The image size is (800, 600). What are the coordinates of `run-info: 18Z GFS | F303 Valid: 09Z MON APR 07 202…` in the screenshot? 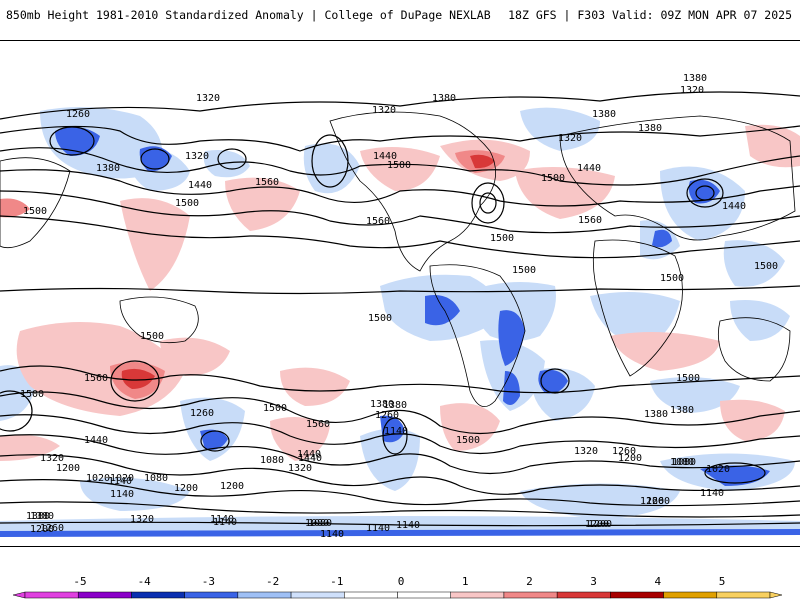 It's located at (650, 15).